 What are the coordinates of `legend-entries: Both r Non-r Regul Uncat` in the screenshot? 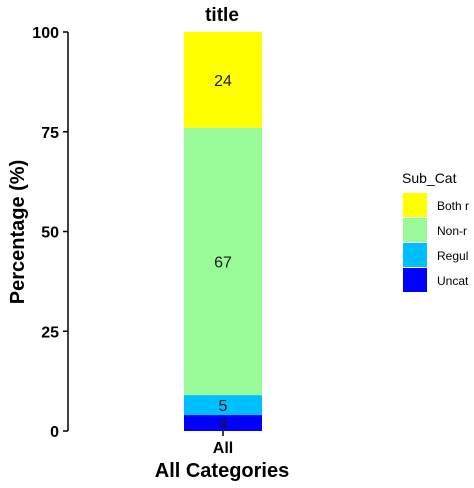 It's located at (436, 242).